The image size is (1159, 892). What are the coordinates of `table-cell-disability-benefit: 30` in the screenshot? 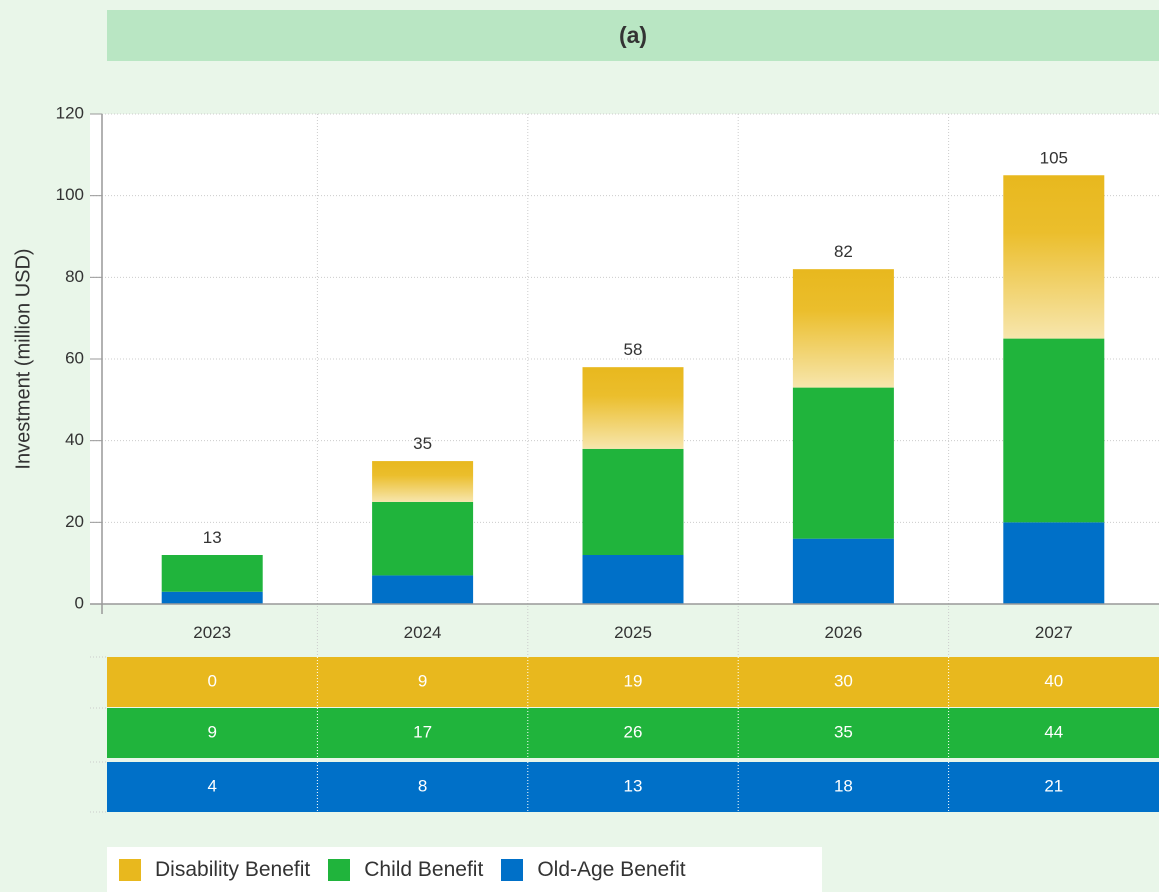 It's located at (843, 680).